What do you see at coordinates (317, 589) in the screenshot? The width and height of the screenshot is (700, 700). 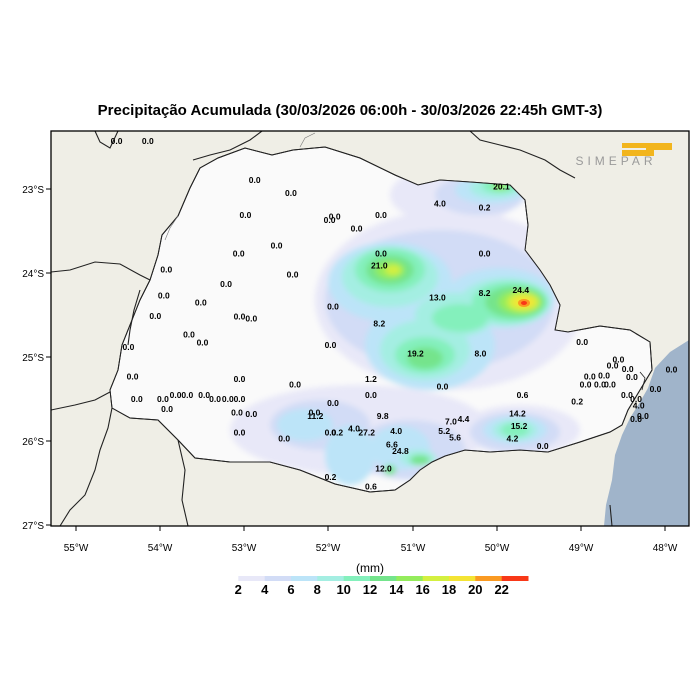 I see `legend-label: 8` at bounding box center [317, 589].